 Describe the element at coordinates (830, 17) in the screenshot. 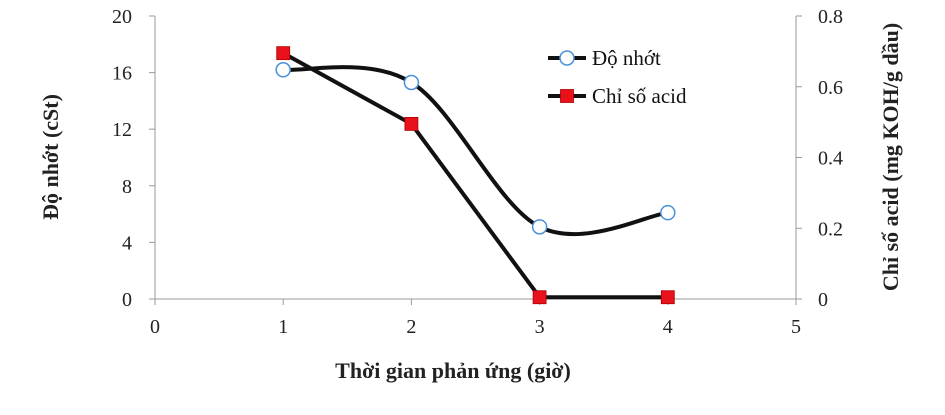

I see `y2-tick-label: 0.8` at that location.